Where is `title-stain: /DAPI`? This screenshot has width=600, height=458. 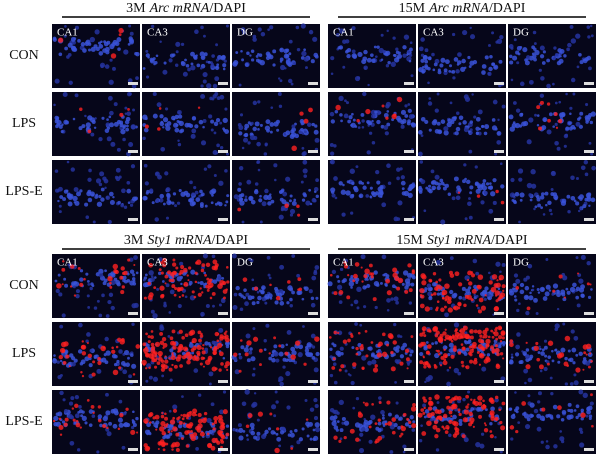
title-stain: /DAPI is located at coordinates (509, 240).